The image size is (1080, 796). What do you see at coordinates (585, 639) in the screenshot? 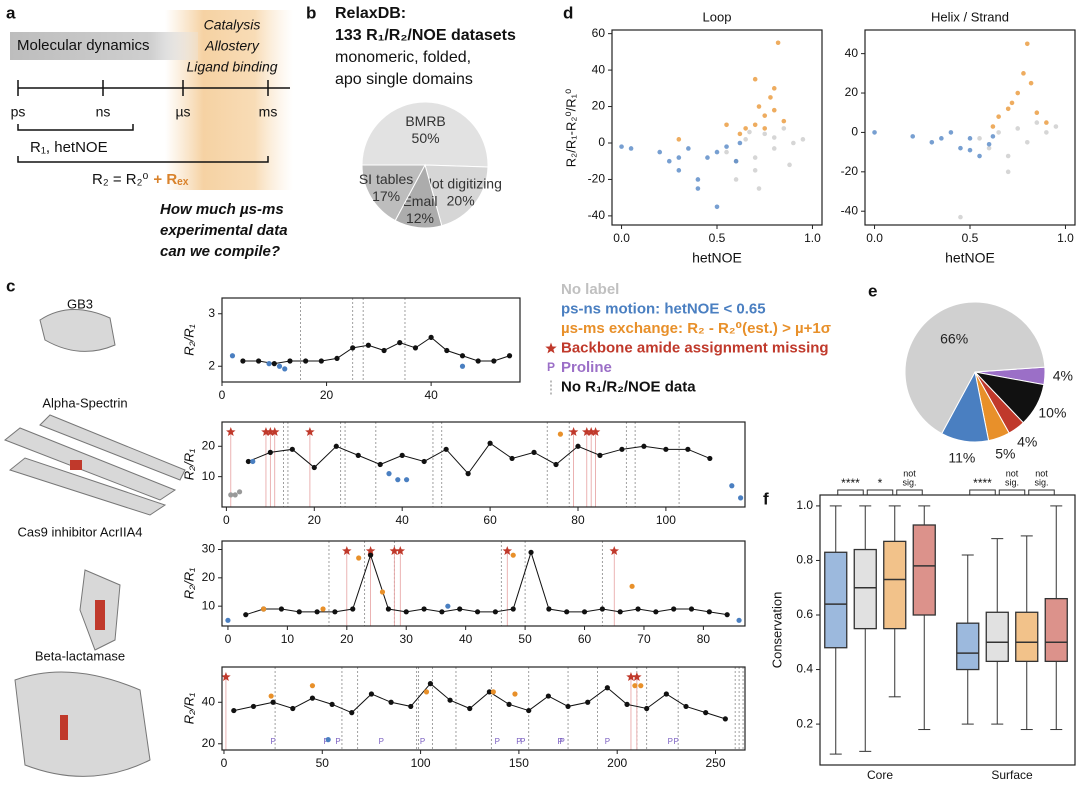
I see `x-tick-label: 60` at bounding box center [585, 639].